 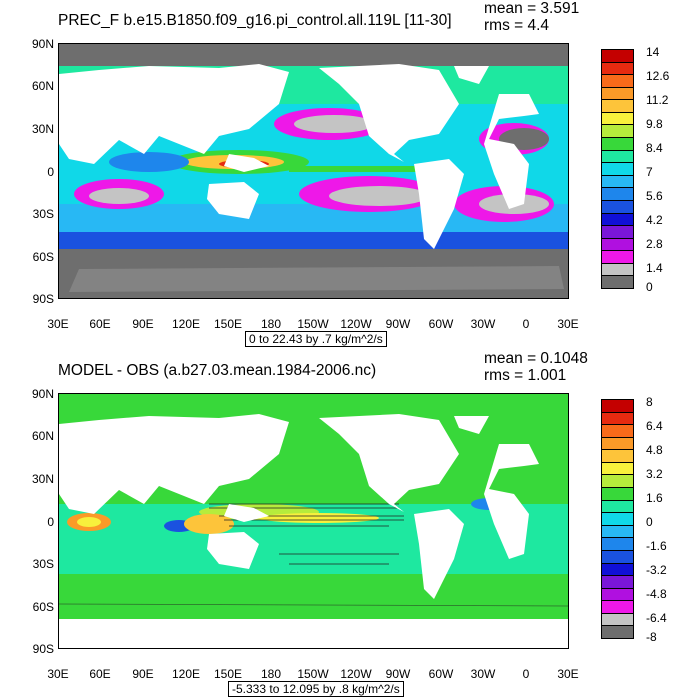 I want to click on colorbar-label: 4.8, so click(x=654, y=450).